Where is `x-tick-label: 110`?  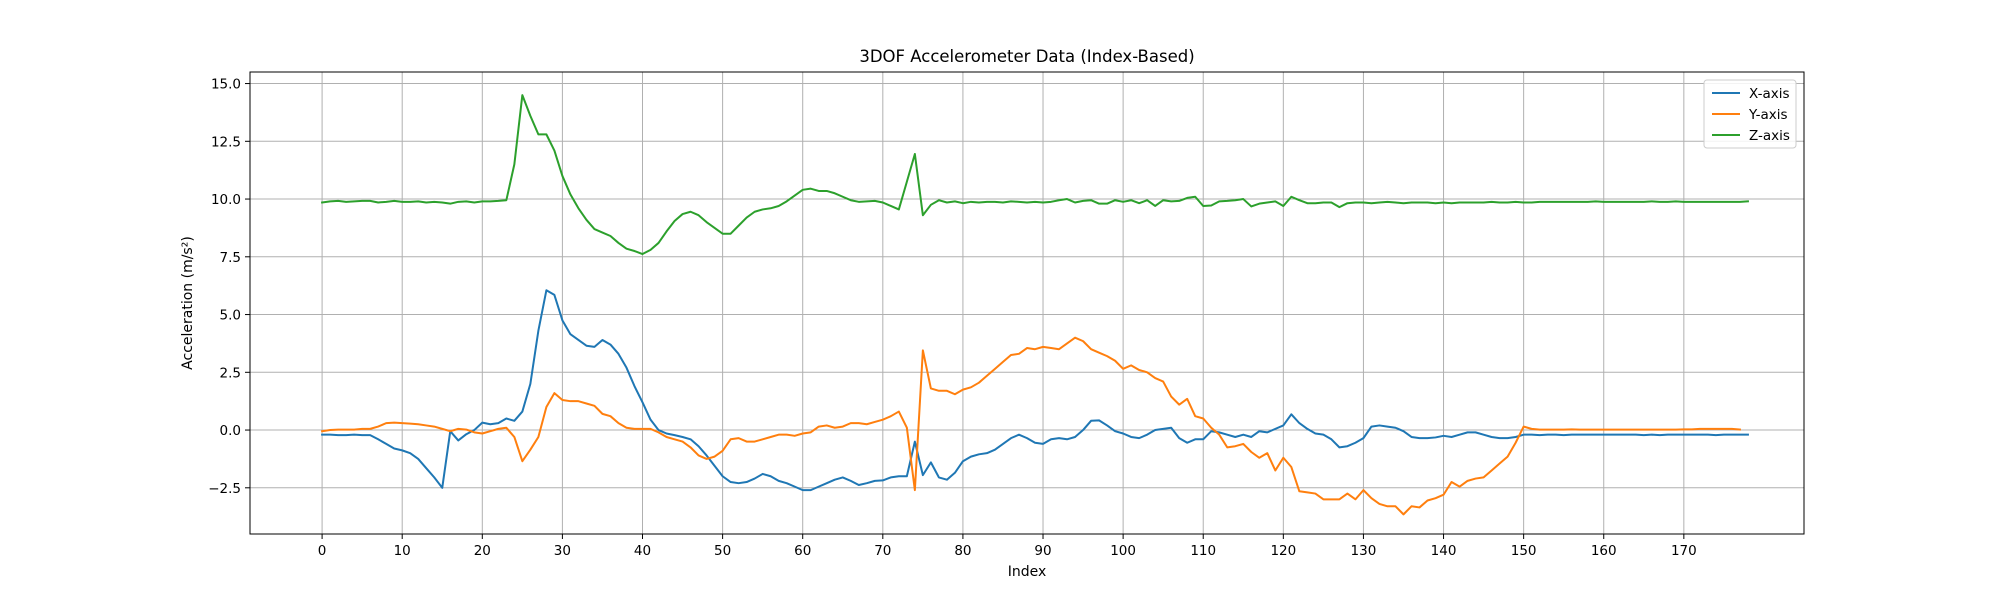
x-tick-label: 110 is located at coordinates (1203, 551).